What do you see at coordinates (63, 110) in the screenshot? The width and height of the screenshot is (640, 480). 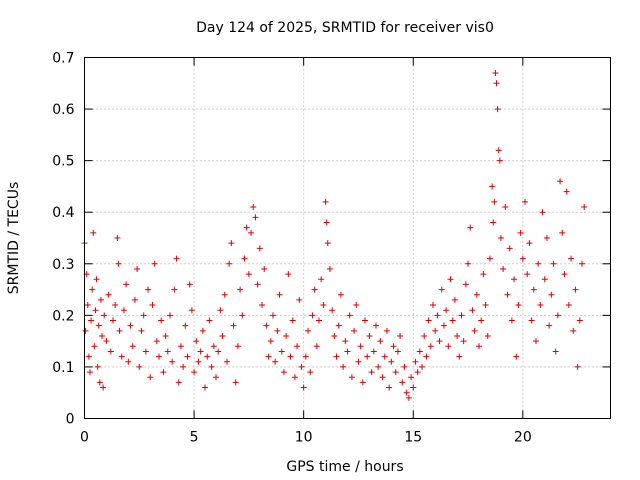 I see `y-tick-label: 0.6` at bounding box center [63, 110].